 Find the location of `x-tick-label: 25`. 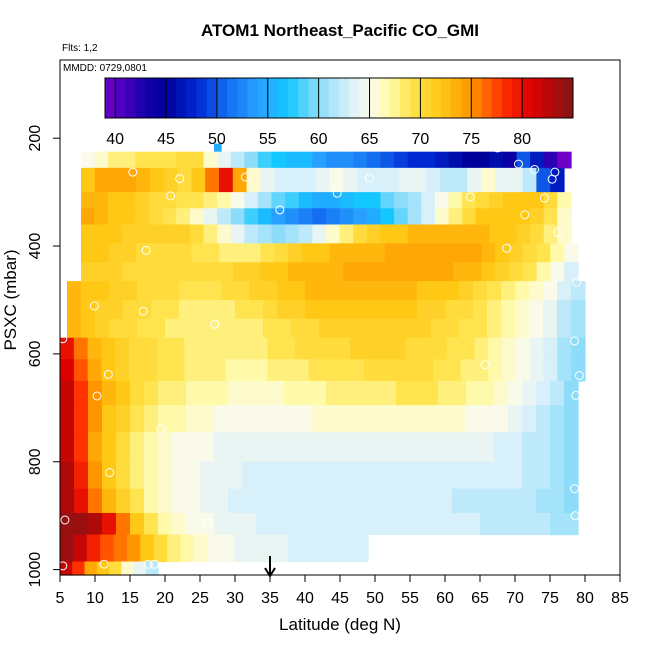

x-tick-label: 25 is located at coordinates (200, 598).